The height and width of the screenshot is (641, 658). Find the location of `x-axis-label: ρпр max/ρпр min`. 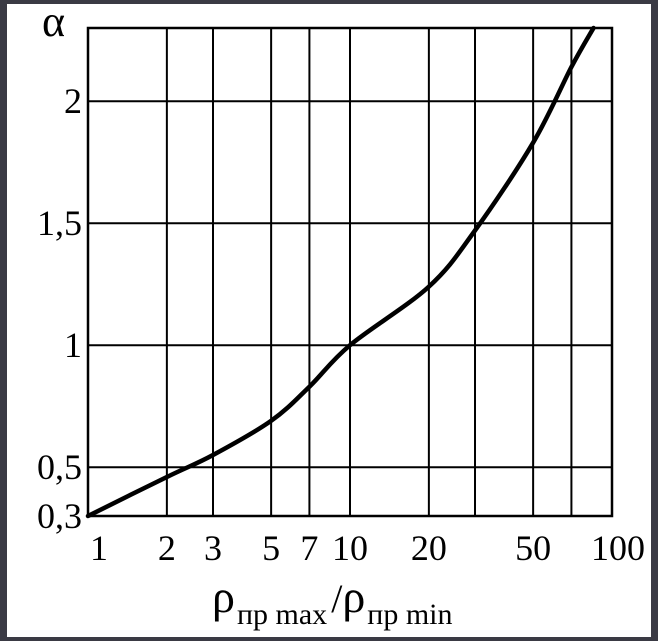

x-axis-label: ρпр max/ρпр min is located at coordinates (332, 601).